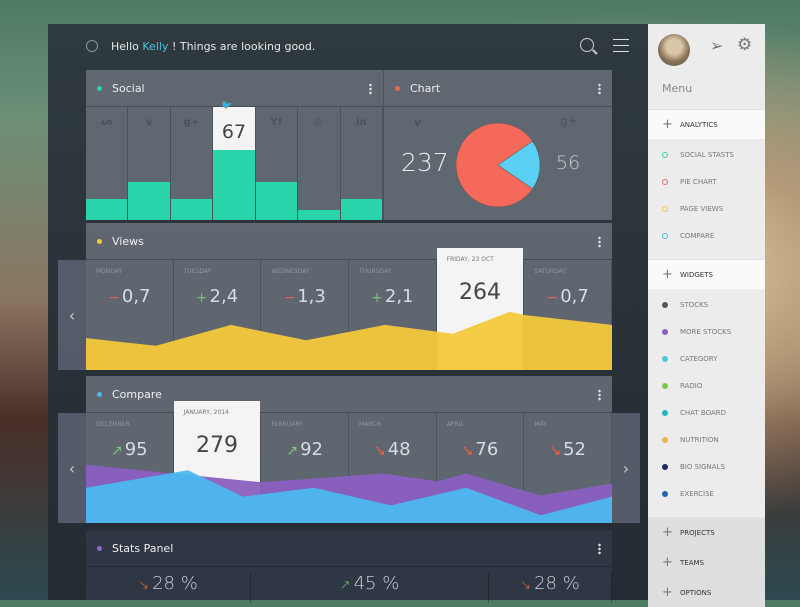 This screenshot has width=800, height=607. Describe the element at coordinates (568, 163) in the screenshot. I see `google-plus-value: 56` at that location.